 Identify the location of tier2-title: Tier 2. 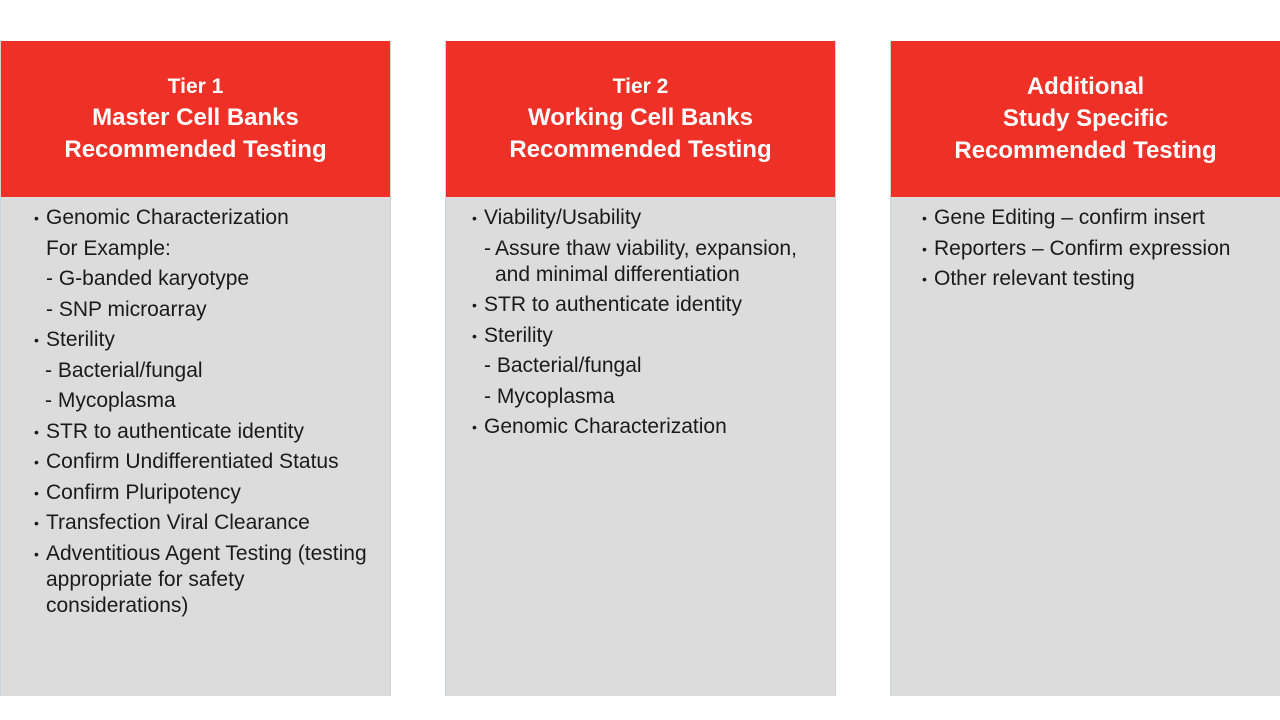
(640, 86).